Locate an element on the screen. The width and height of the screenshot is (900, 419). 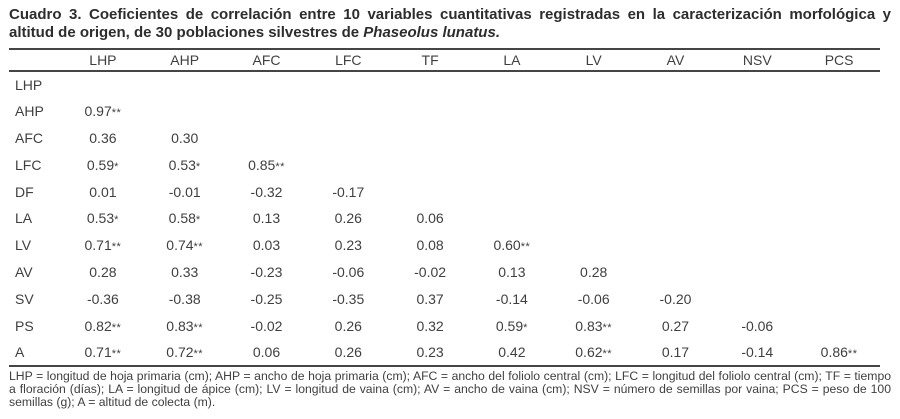
column-header-nsv: NSV is located at coordinates (757, 60).